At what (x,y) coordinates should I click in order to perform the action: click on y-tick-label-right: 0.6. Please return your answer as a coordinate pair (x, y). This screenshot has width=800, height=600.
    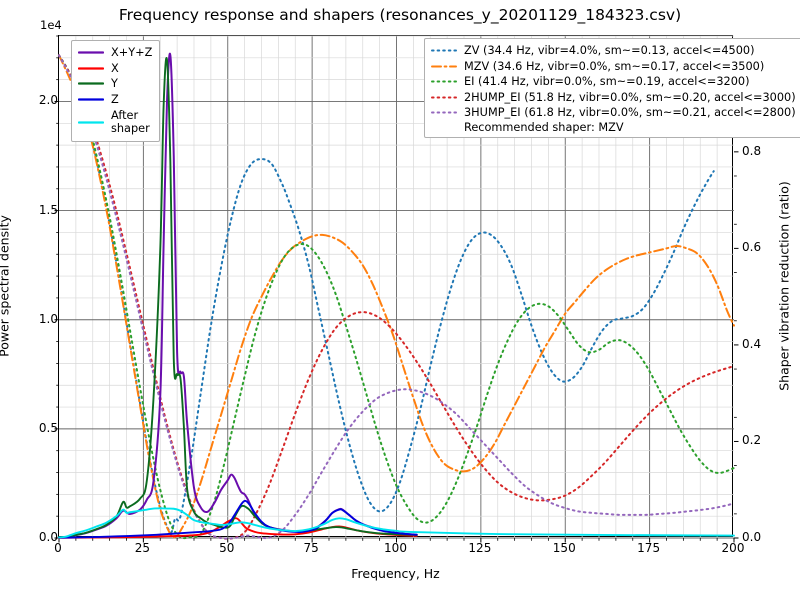
    Looking at the image, I should click on (752, 247).